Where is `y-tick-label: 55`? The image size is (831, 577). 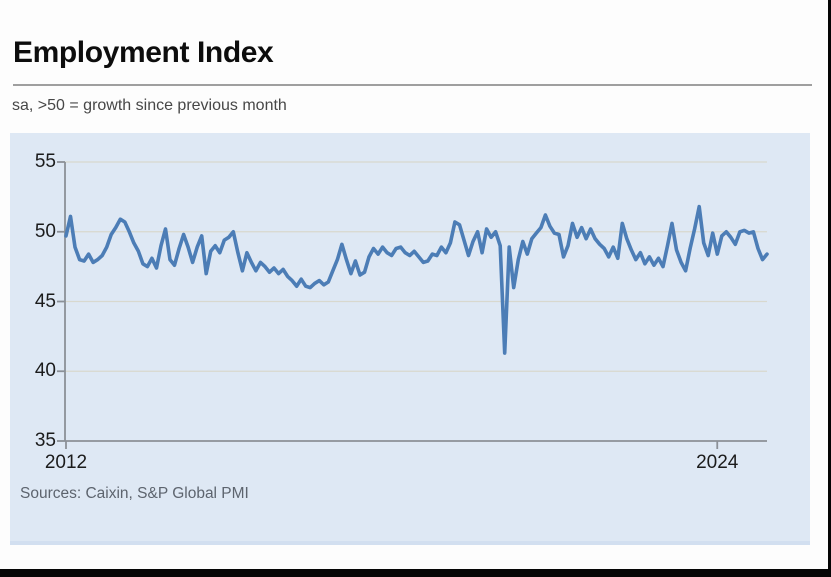
y-tick-label: 55 is located at coordinates (45, 161).